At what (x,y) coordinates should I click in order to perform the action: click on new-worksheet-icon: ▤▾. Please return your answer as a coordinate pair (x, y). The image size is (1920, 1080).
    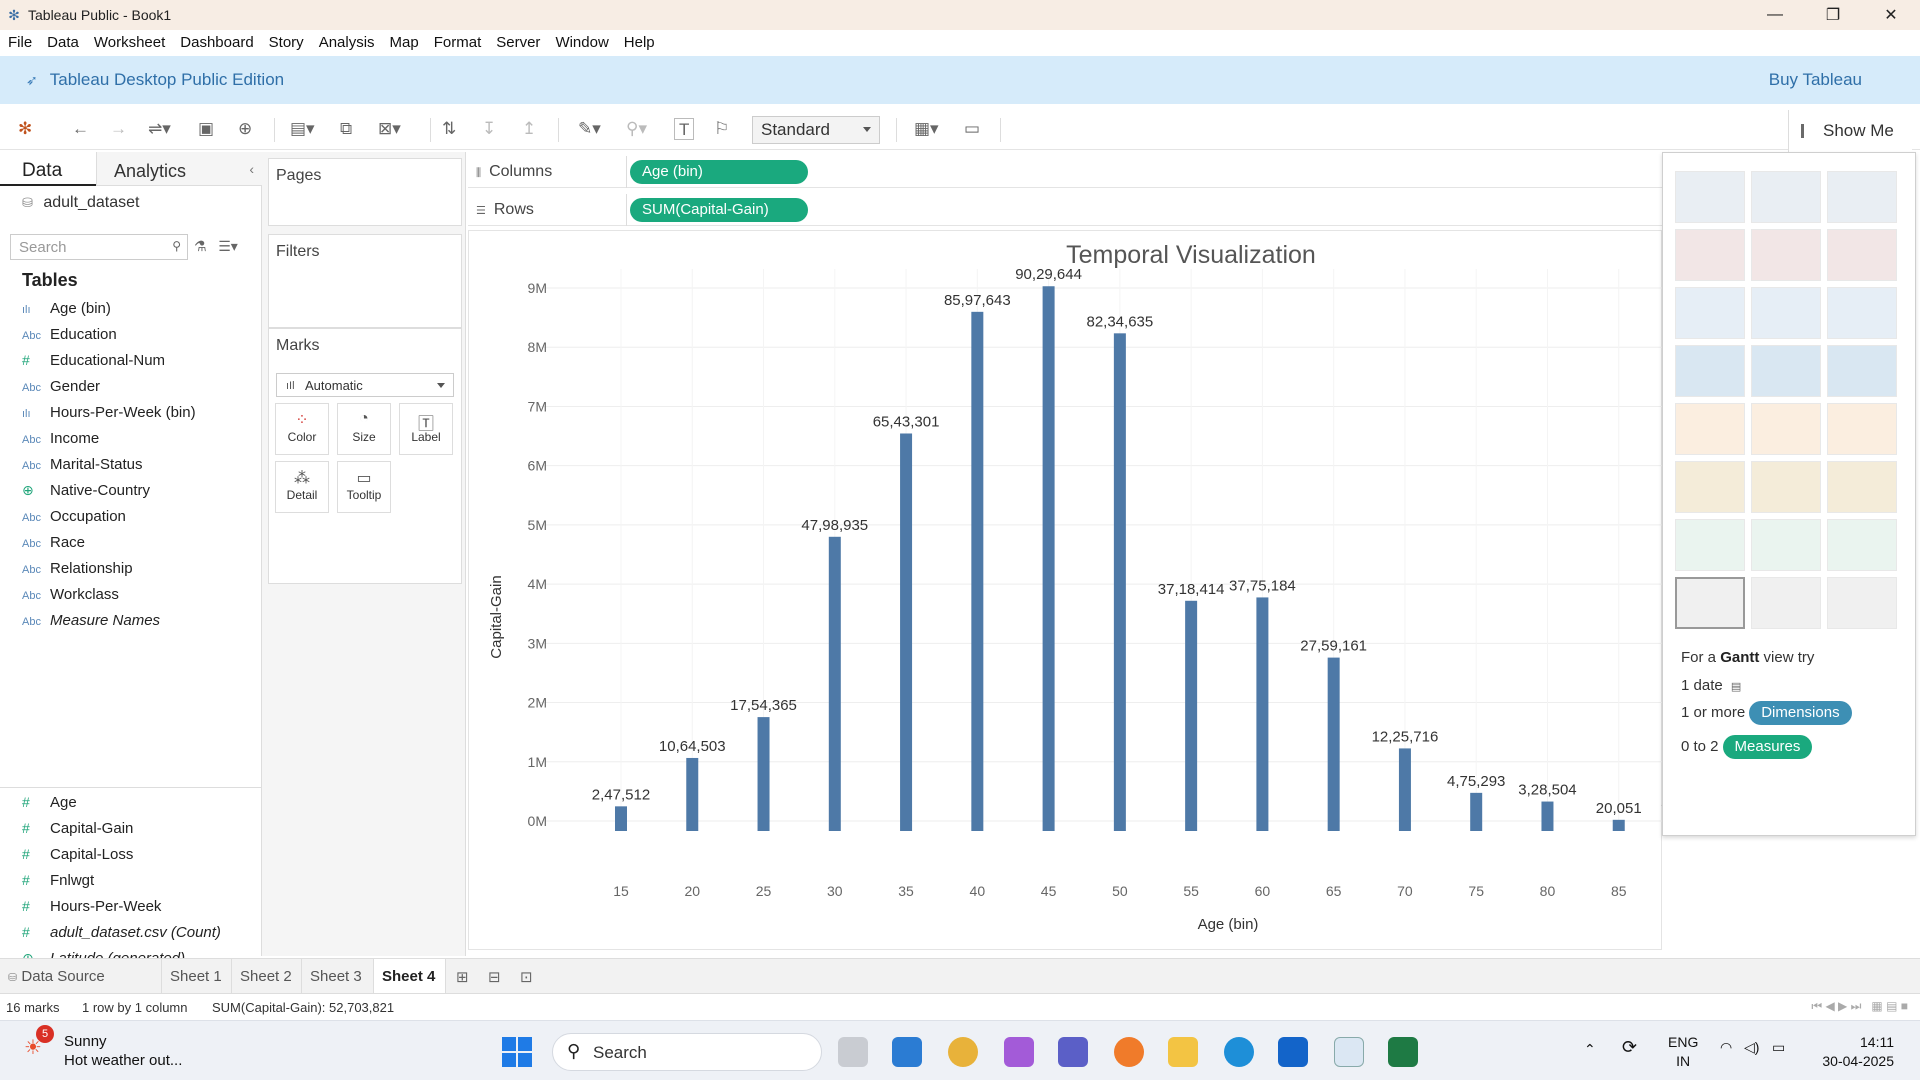
    Looking at the image, I should click on (302, 128).